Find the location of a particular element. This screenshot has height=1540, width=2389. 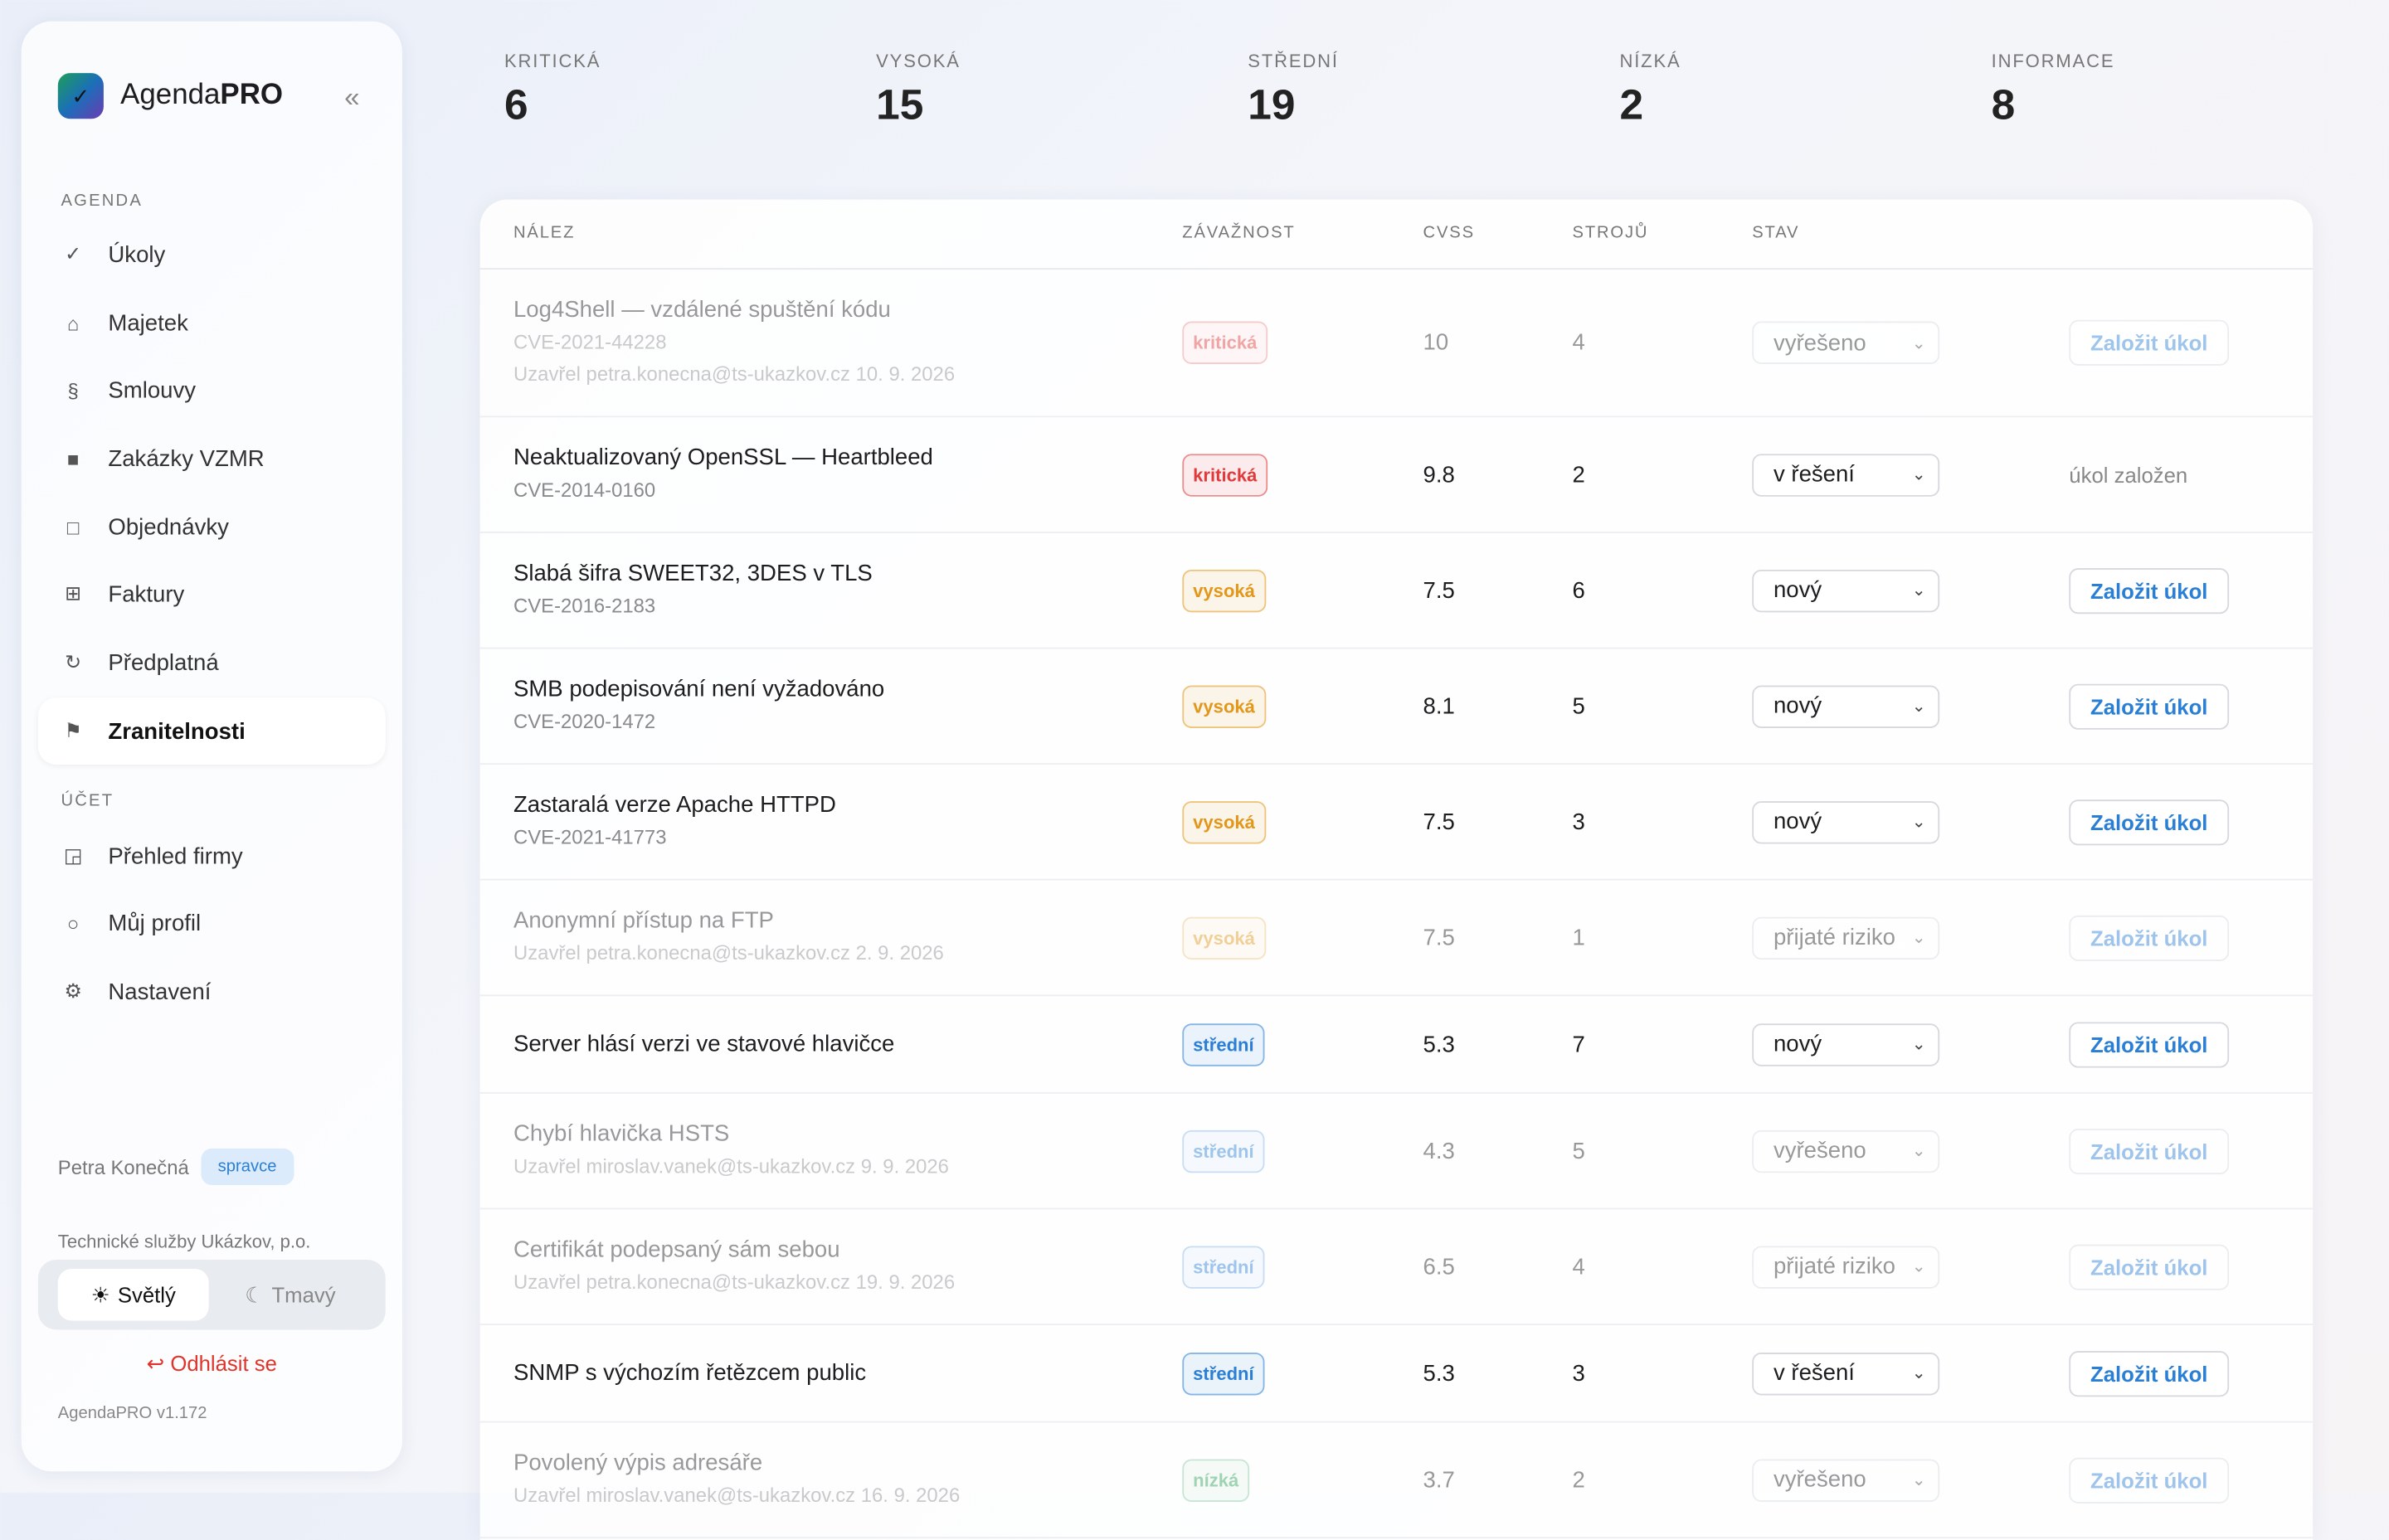

nav-item: ⊞ Faktury is located at coordinates (125, 594).